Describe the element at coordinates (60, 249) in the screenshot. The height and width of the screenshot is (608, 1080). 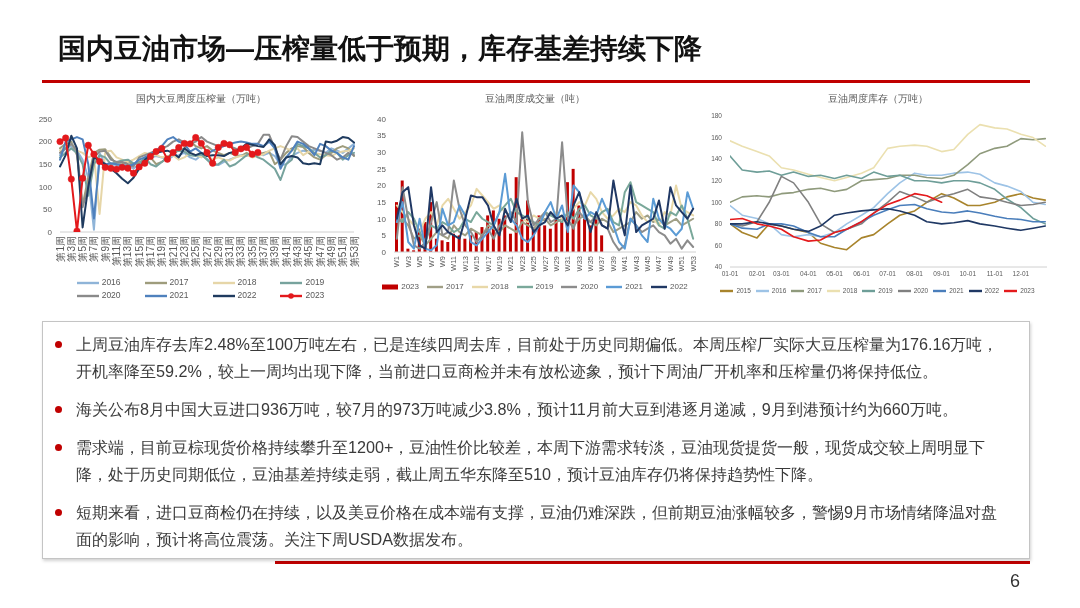
I see `x-tick-label: 第1周` at that location.